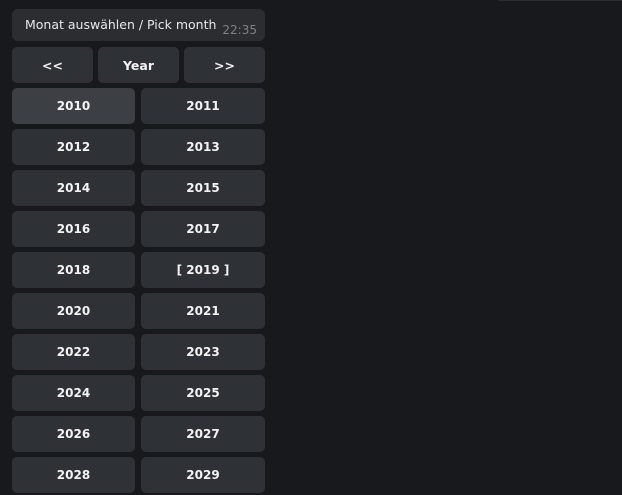 Image resolution: width=622 pixels, height=495 pixels. I want to click on year-button: 2016, so click(73, 229).